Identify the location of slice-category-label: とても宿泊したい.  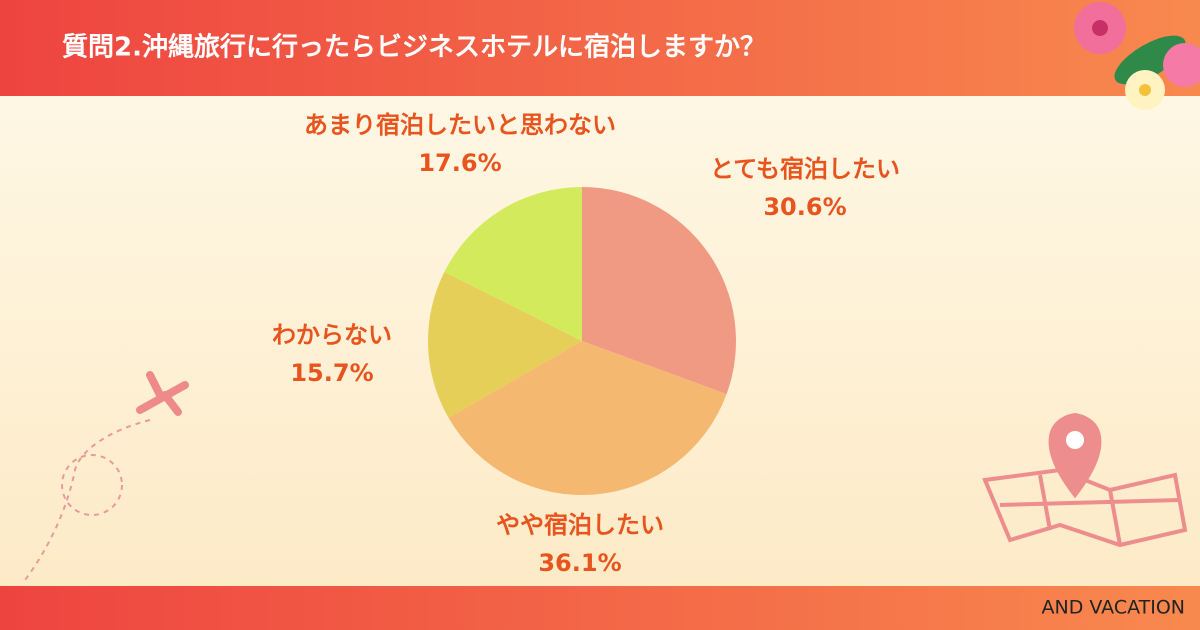
(805, 169).